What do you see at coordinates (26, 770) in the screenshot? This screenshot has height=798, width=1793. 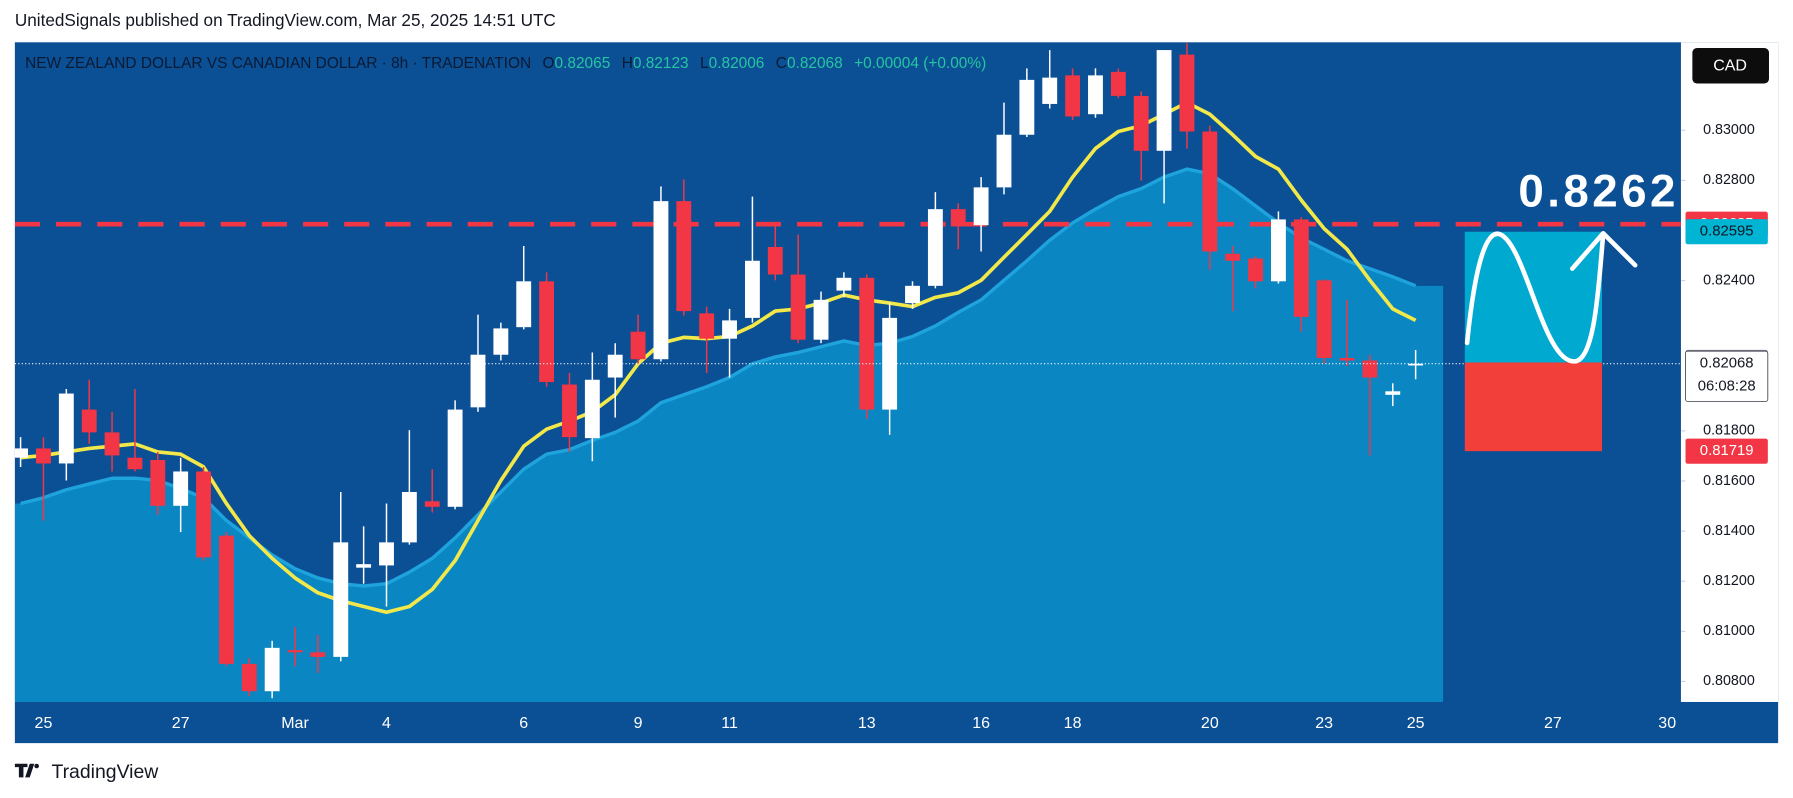 I see `logo-icon` at bounding box center [26, 770].